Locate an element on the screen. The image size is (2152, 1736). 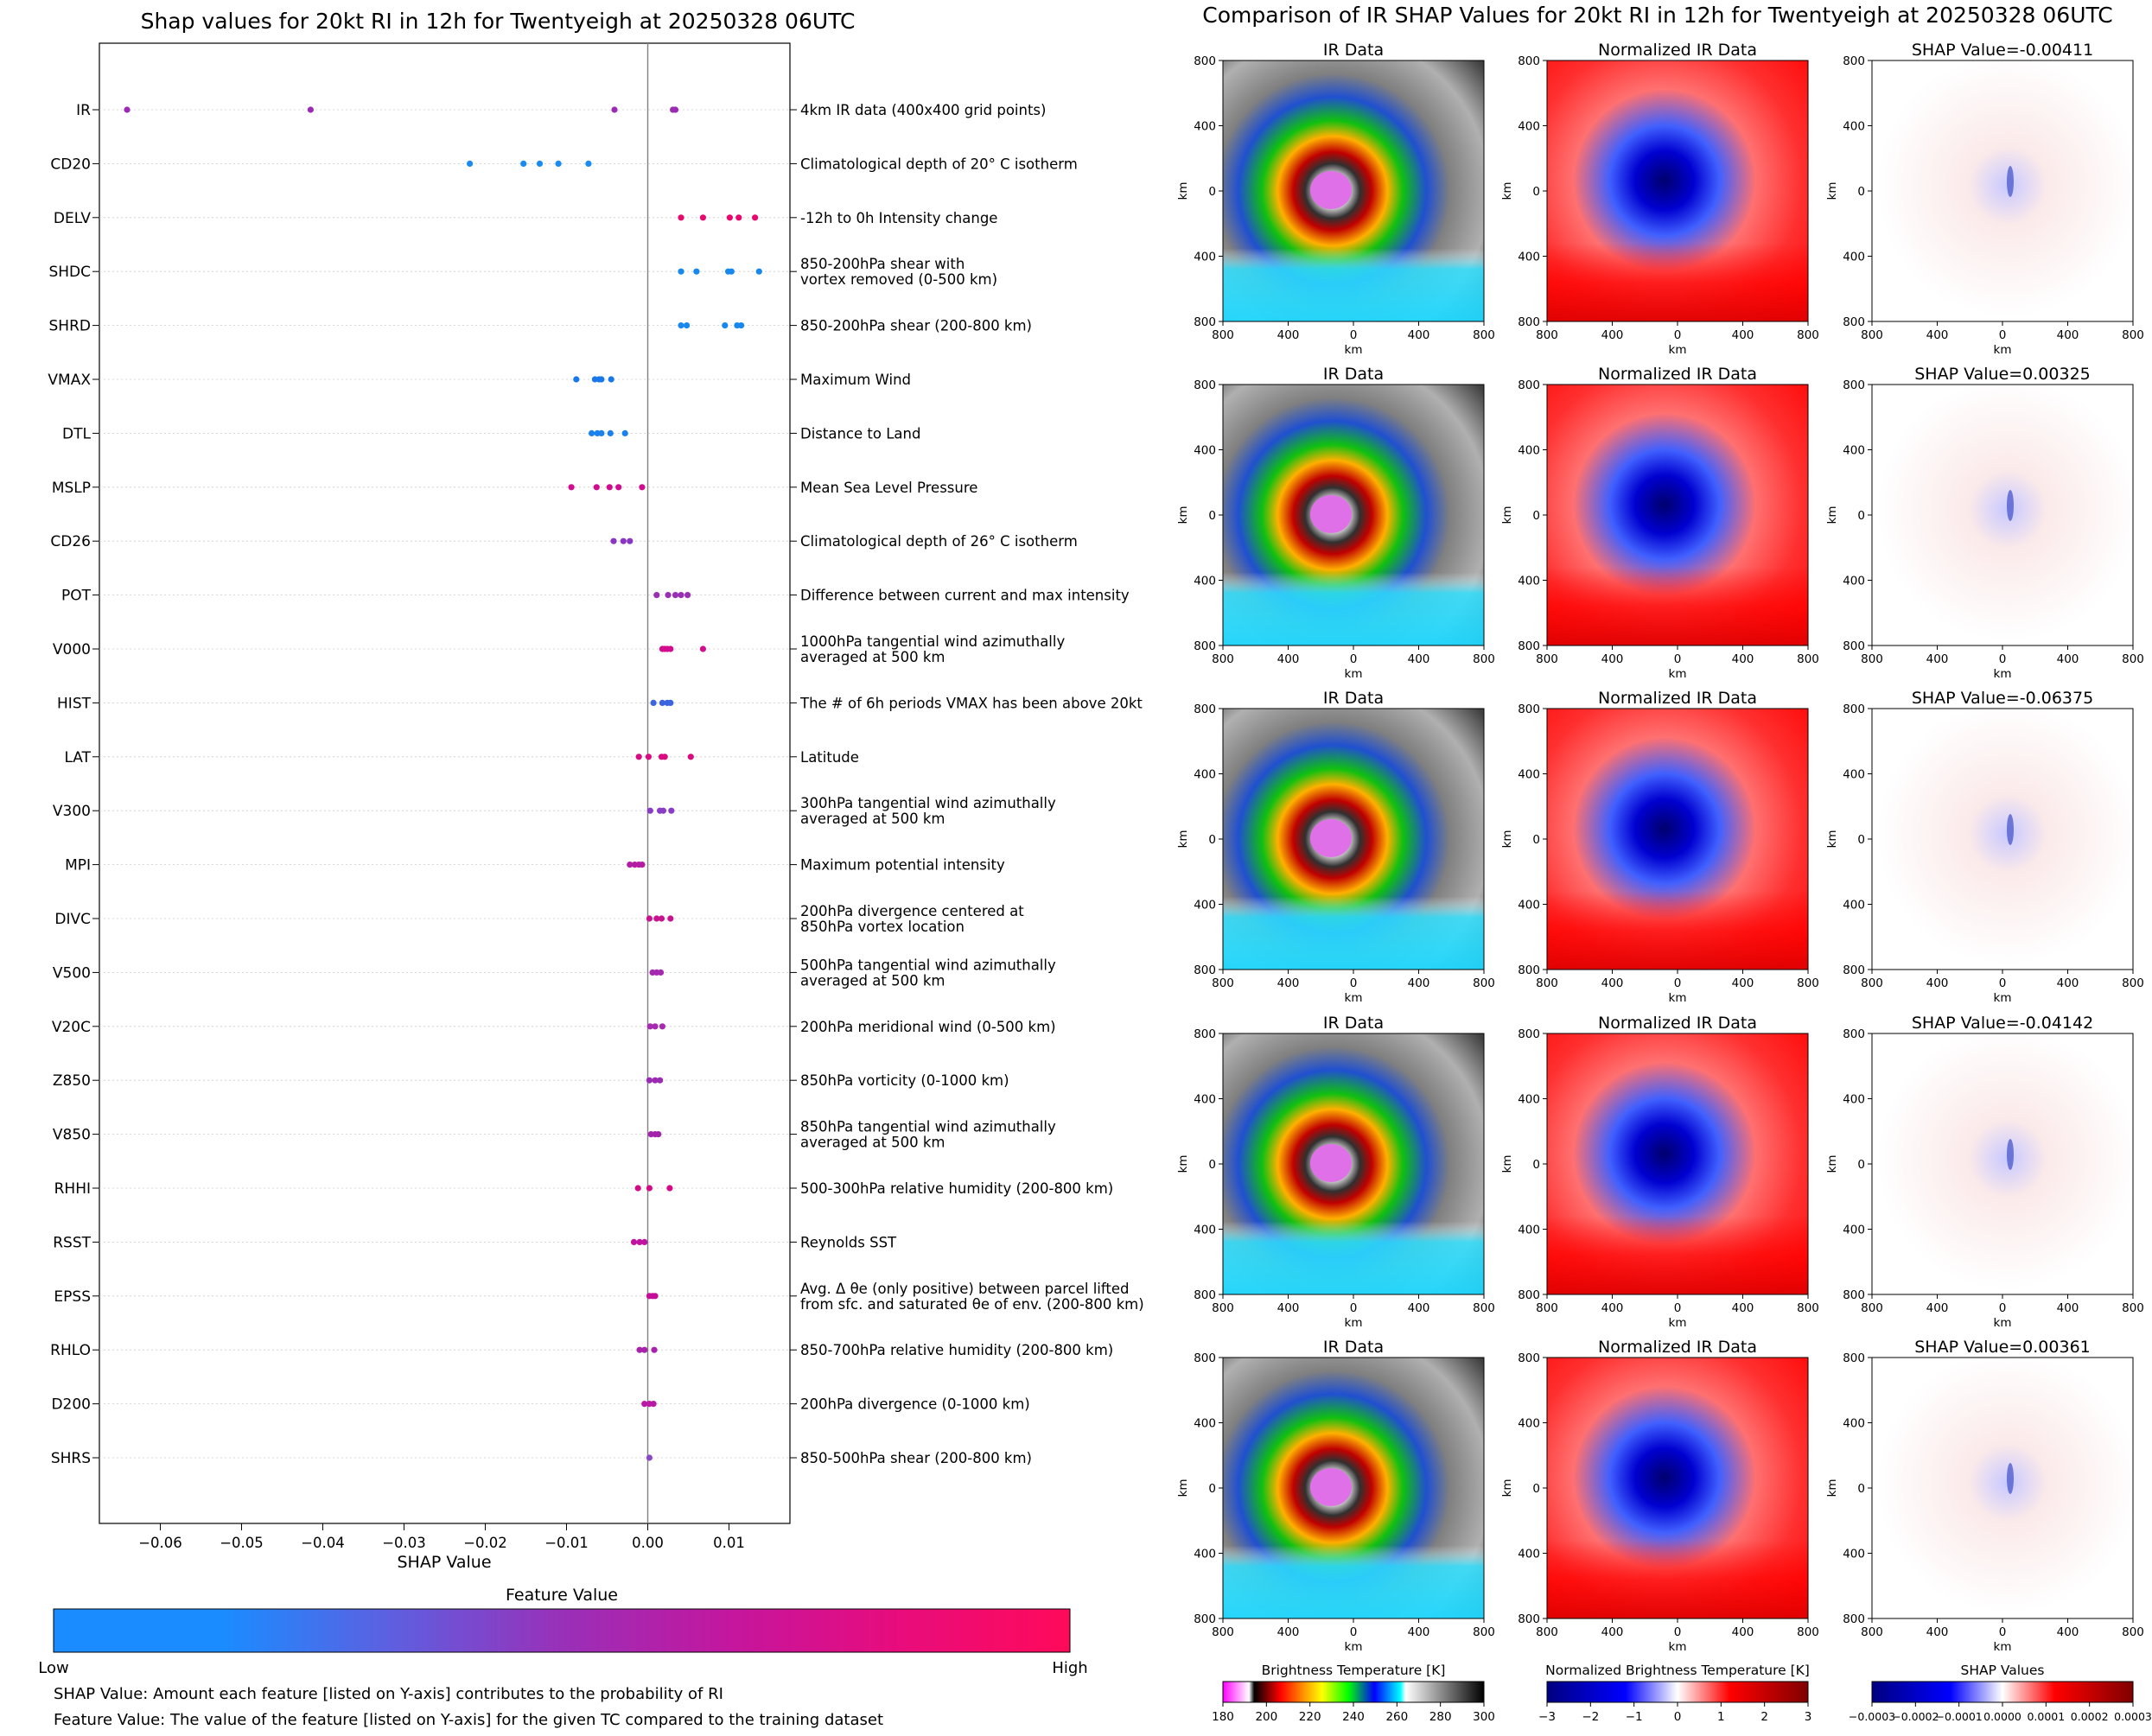
feature-description: 850-500hPa shear (200-800 km) is located at coordinates (916, 1458).